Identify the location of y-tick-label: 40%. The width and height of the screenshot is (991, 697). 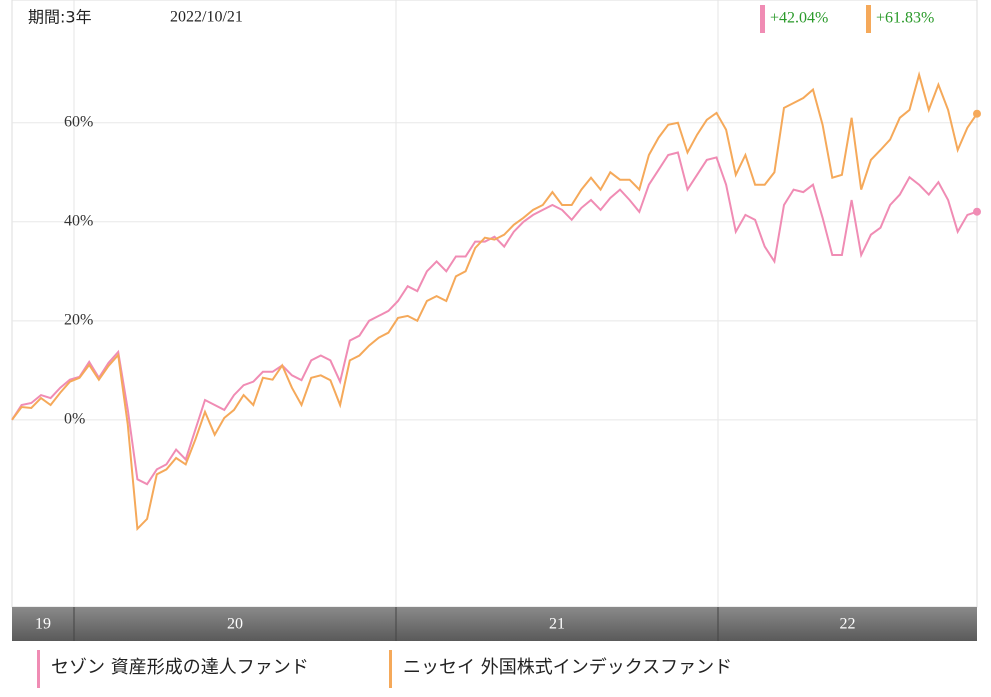
(78, 220).